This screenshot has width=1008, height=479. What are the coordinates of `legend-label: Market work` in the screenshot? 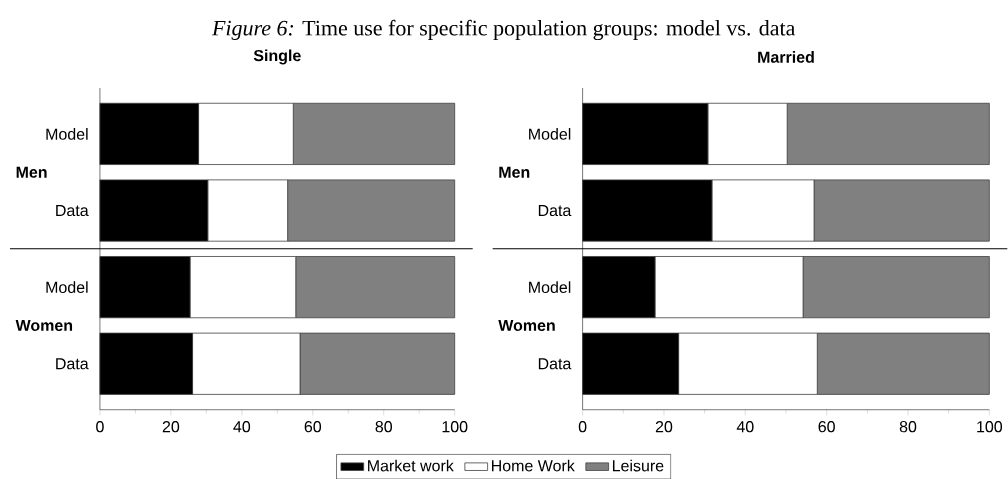 It's located at (411, 465).